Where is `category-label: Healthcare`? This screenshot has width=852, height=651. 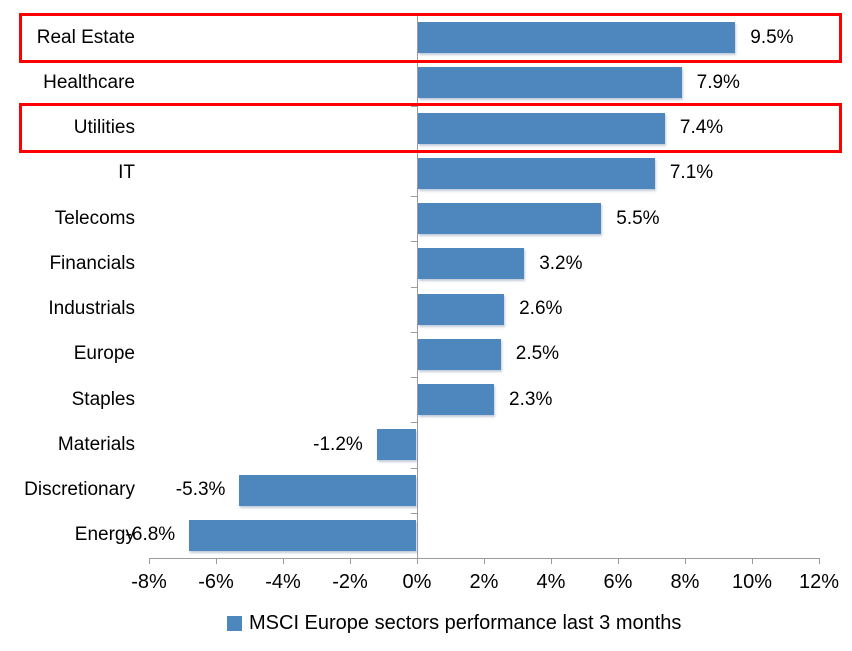 category-label: Healthcare is located at coordinates (89, 82).